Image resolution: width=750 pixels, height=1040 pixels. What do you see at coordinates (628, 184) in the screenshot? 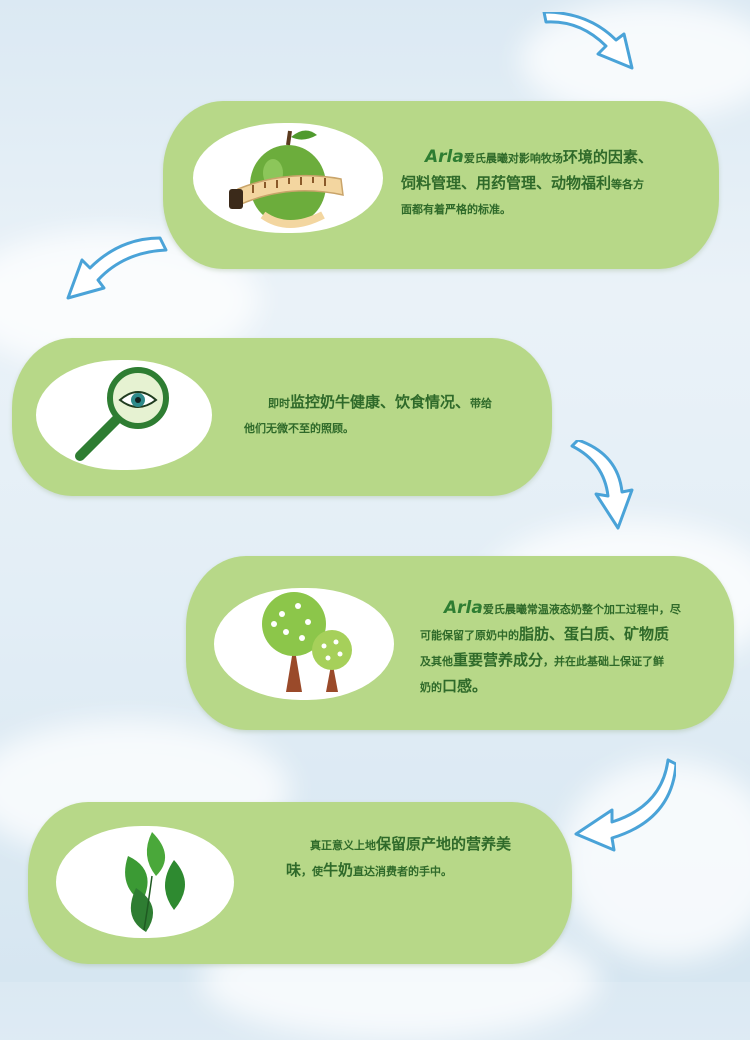
I see `text-segment: 等各方` at bounding box center [628, 184].